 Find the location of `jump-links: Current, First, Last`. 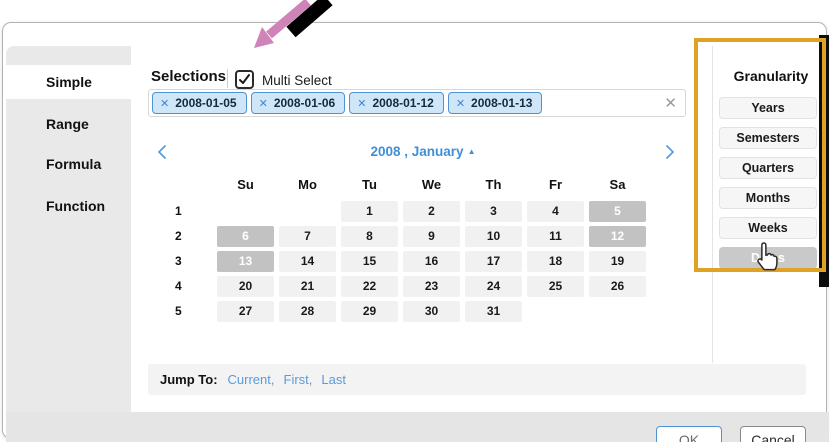

jump-links: Current, First, Last is located at coordinates (287, 379).